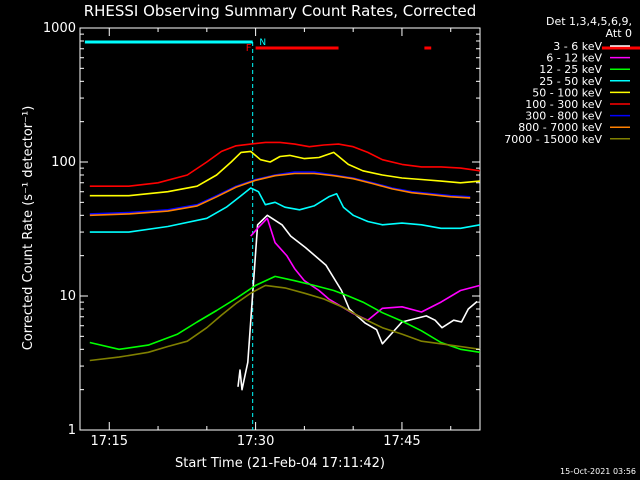 This screenshot has height=480, width=640. I want to click on footer-date: 15-Oct-2021 03:56, so click(598, 471).